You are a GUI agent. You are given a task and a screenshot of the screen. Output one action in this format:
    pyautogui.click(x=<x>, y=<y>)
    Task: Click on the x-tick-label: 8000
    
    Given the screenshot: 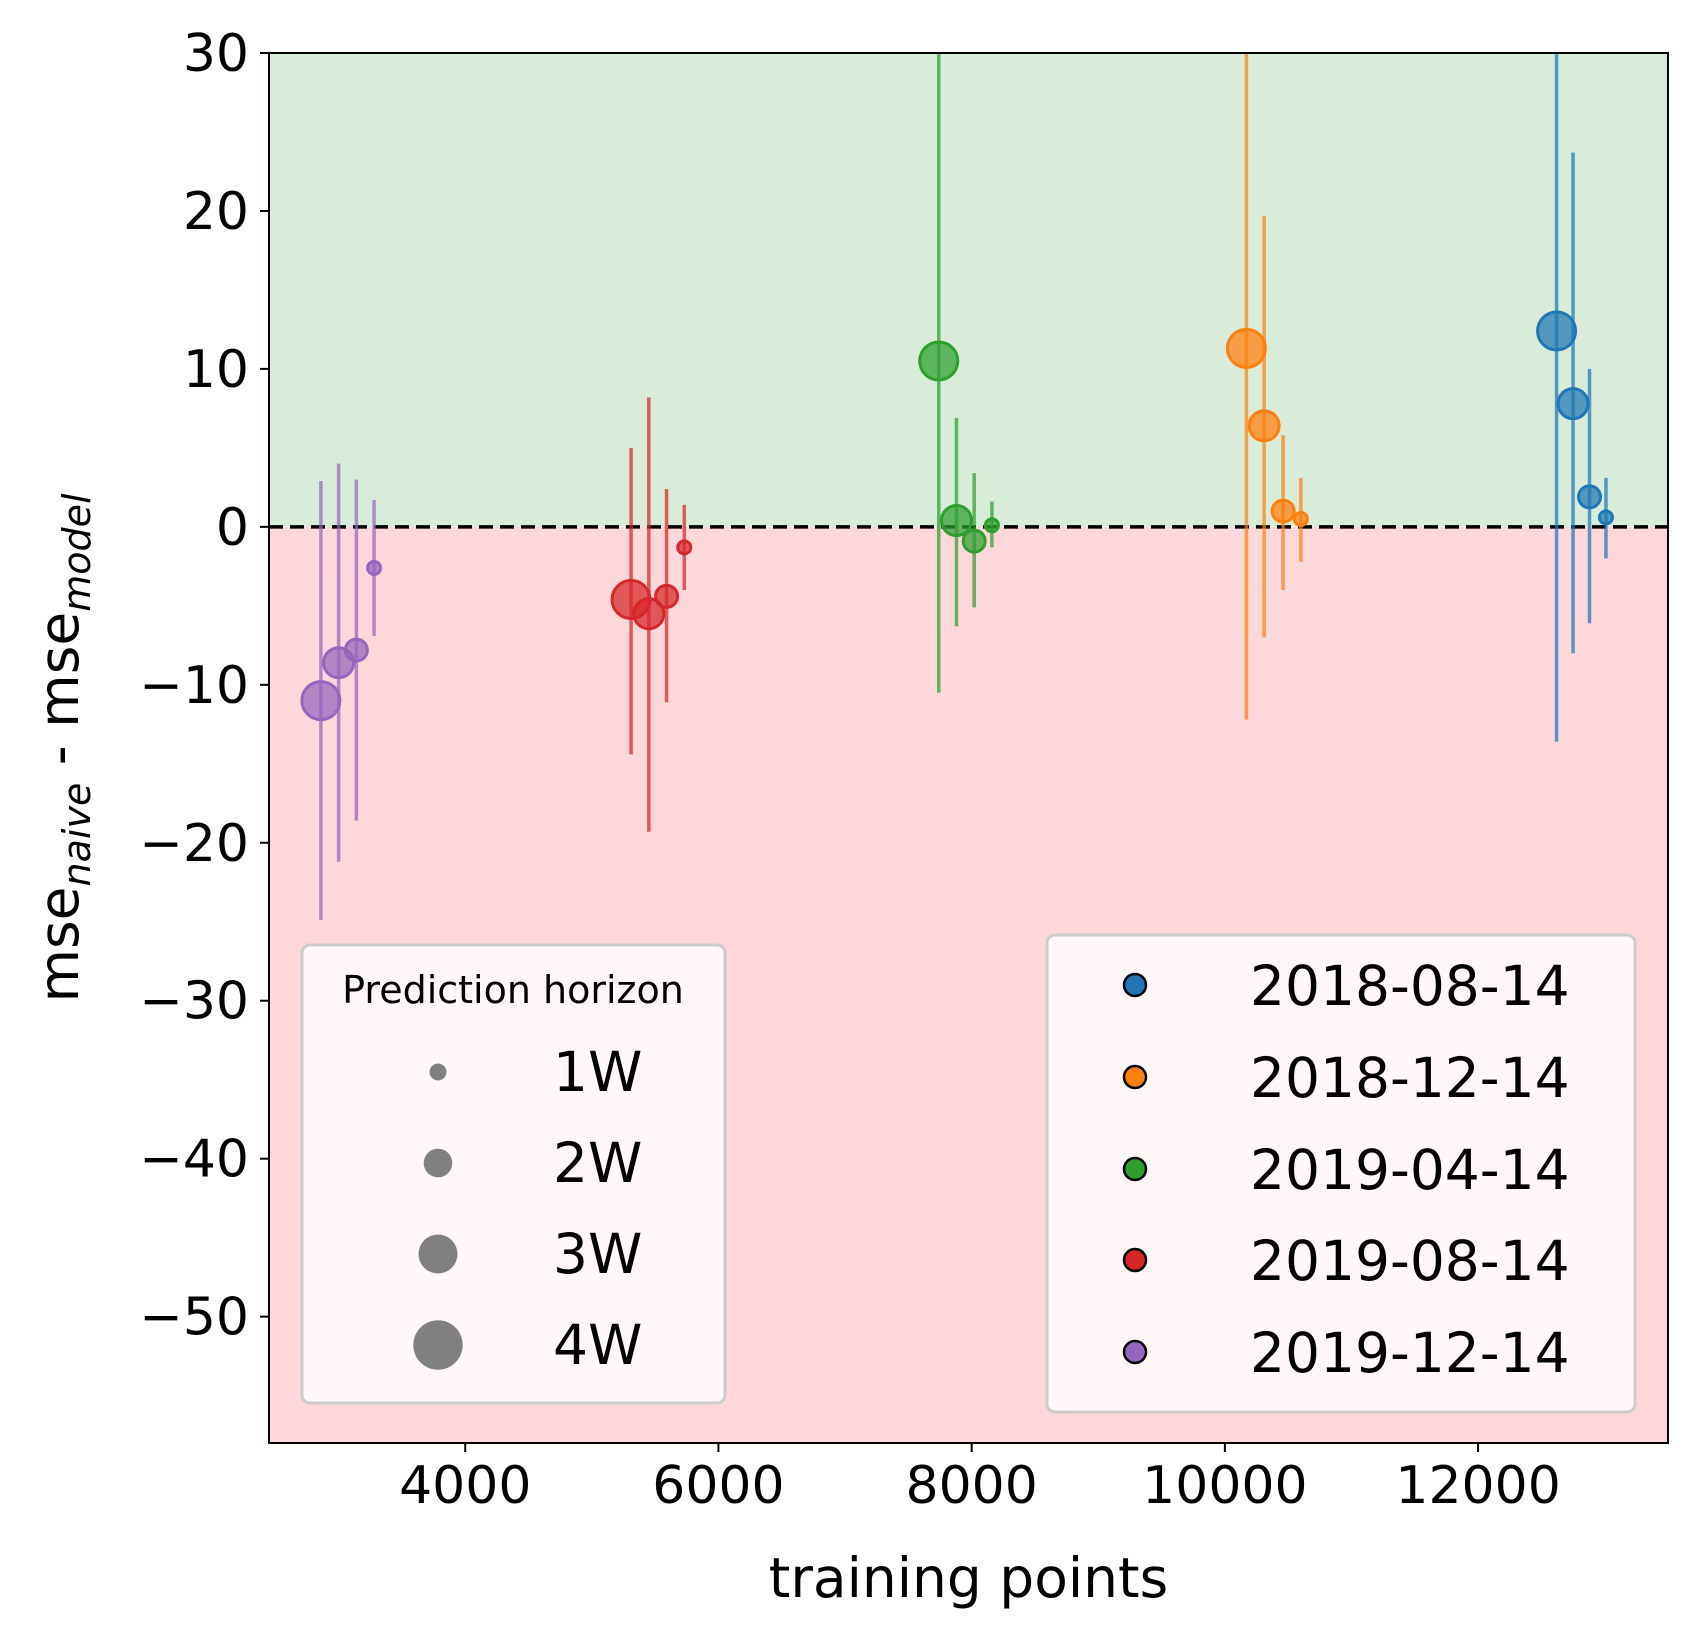 What is the action you would take?
    pyautogui.click(x=971, y=1486)
    